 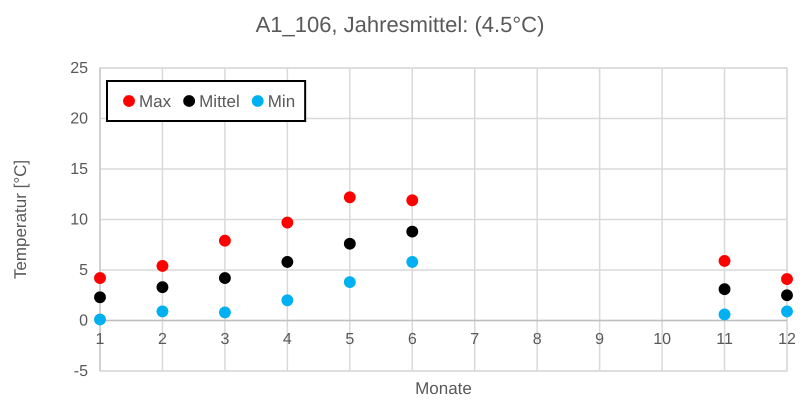 What do you see at coordinates (599, 339) in the screenshot?
I see `x-tick-label: 9` at bounding box center [599, 339].